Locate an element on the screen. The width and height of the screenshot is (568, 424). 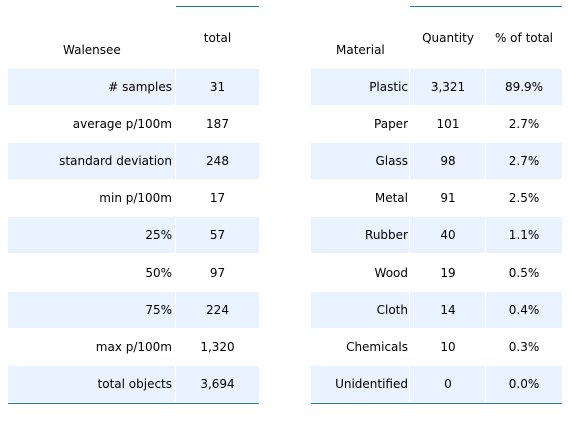
stat-label-cell: 50% is located at coordinates (158, 273).